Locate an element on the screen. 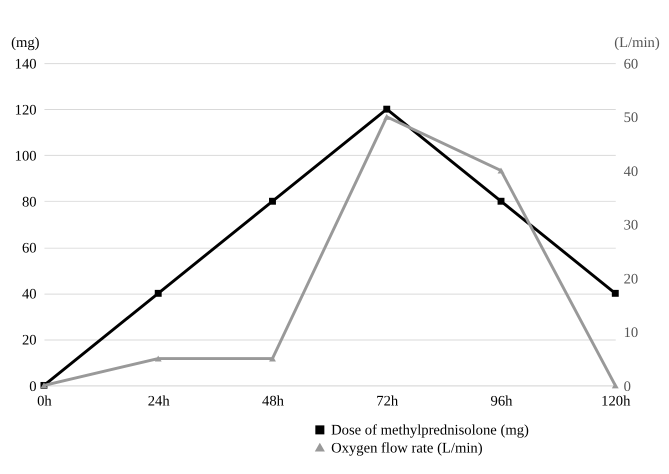  y-tick-label: 100 is located at coordinates (25, 156).